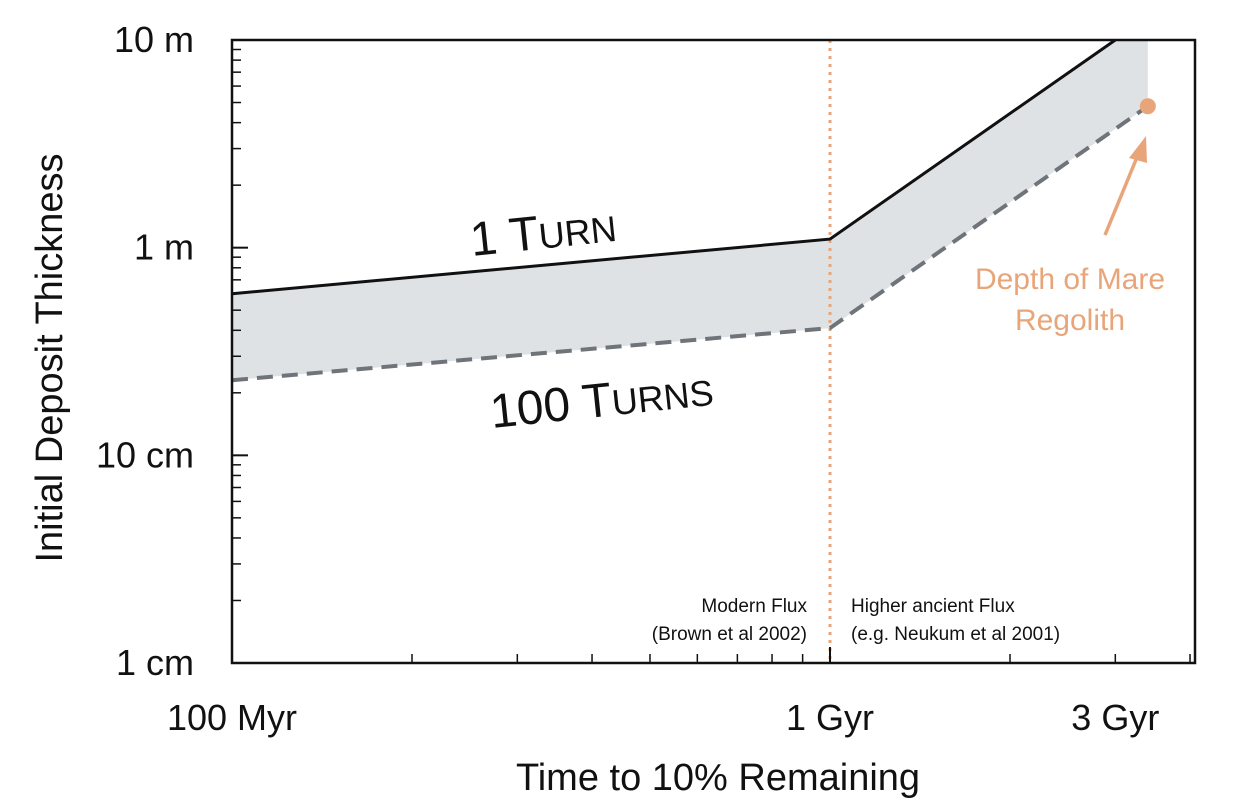  Describe the element at coordinates (145, 454) in the screenshot. I see `y-tick-label: 10 cm` at that location.